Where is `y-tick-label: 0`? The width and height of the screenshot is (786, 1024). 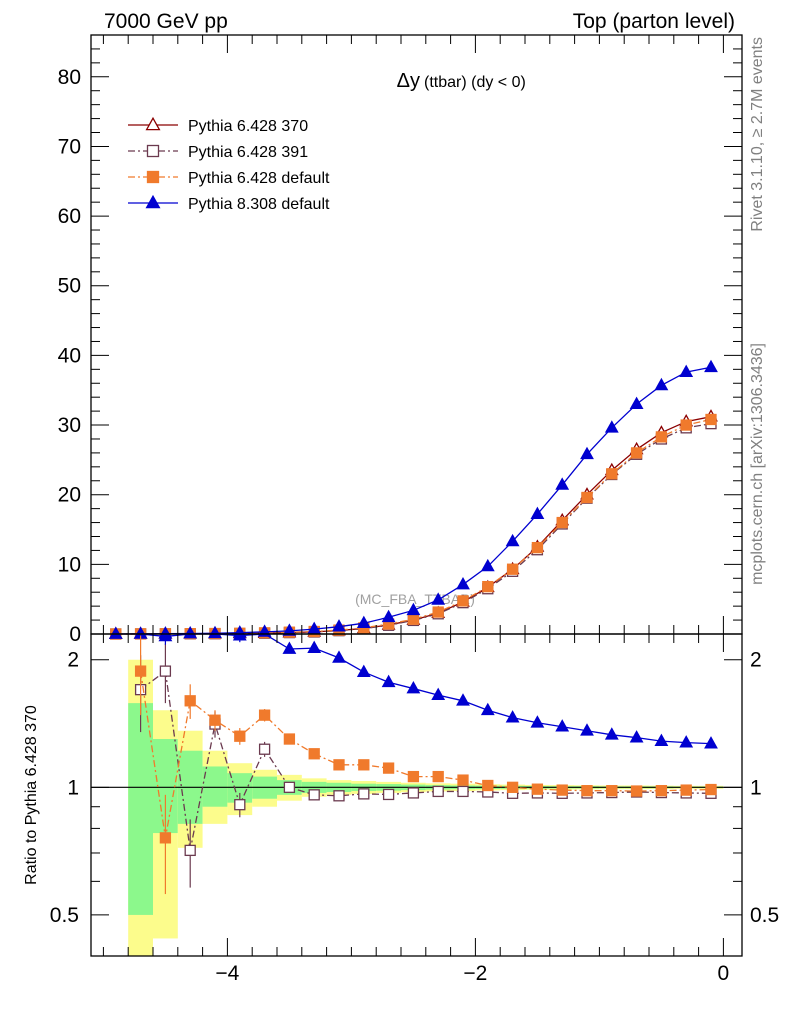
y-tick-label: 0 is located at coordinates (75, 634).